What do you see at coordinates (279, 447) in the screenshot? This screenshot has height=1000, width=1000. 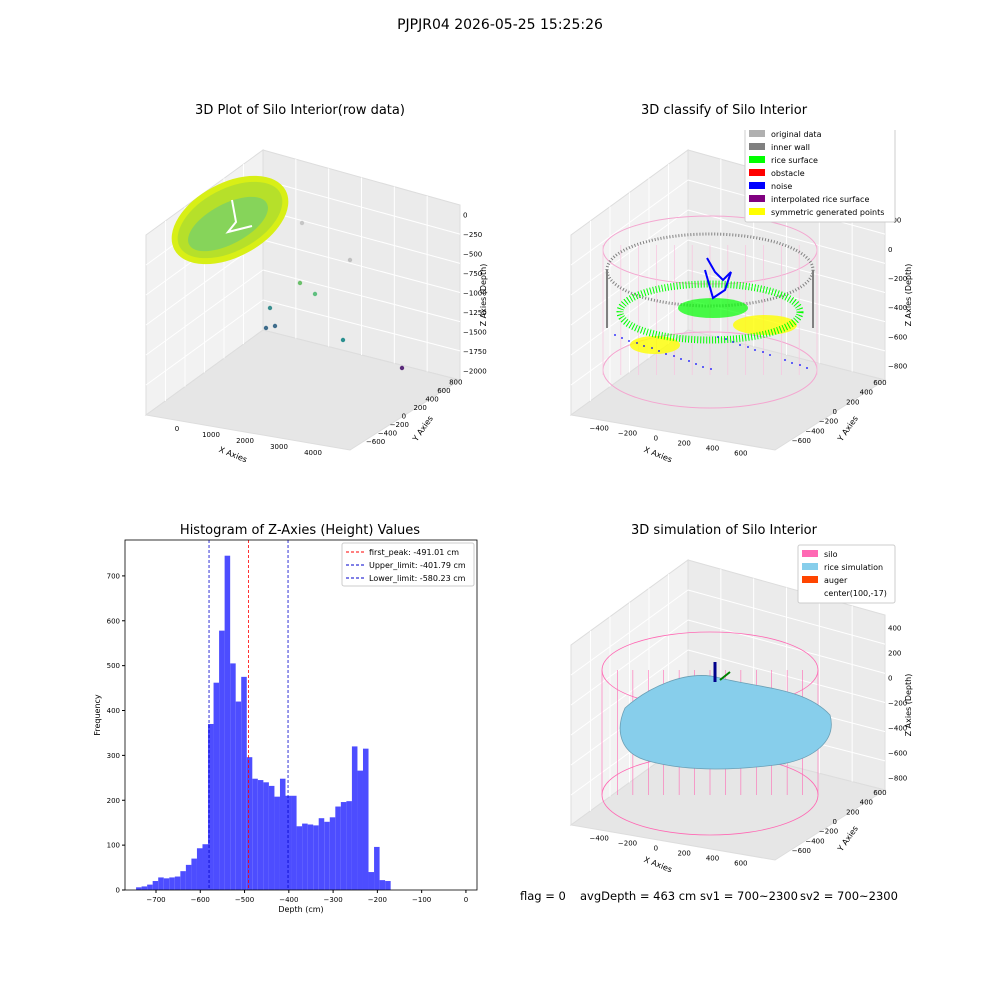 I see `x-tick-label: 3000` at bounding box center [279, 447].